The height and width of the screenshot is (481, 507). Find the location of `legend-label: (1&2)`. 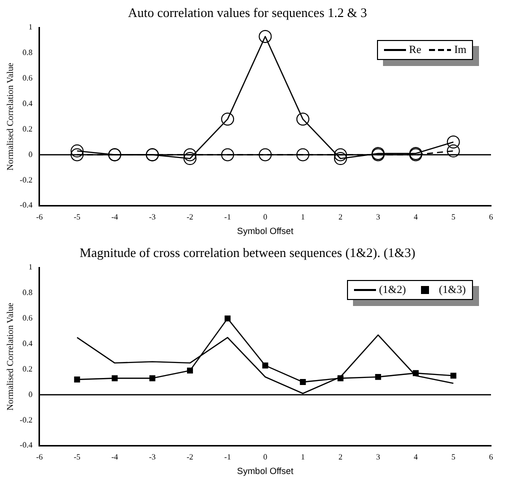

legend-label: (1&2) is located at coordinates (392, 290).